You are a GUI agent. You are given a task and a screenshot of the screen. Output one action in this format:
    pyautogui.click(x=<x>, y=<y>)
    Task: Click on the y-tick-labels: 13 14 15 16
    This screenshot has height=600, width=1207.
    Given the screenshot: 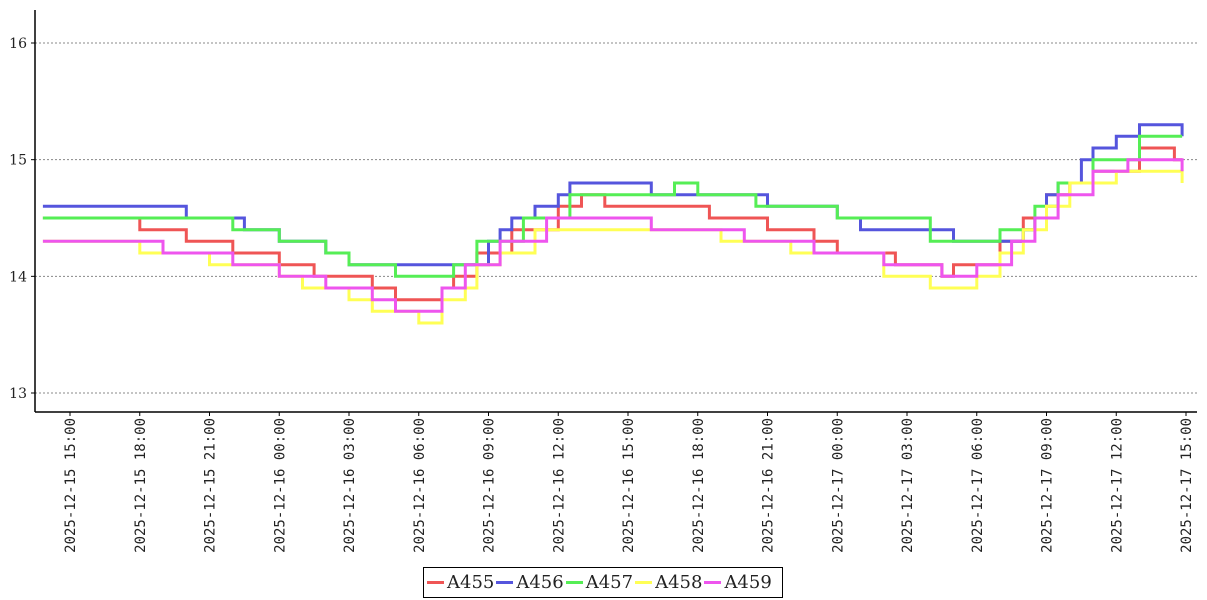 What is the action you would take?
    pyautogui.click(x=22, y=219)
    